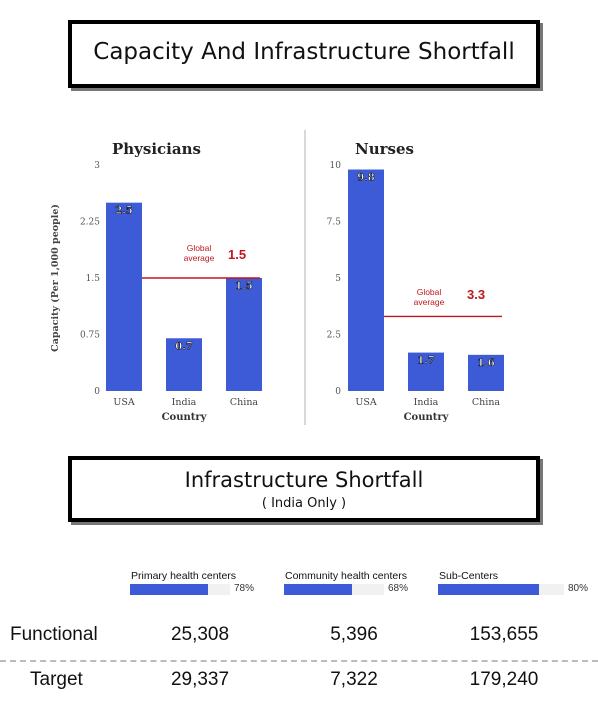 The image size is (598, 712). What do you see at coordinates (183, 346) in the screenshot?
I see `bar-value-label: 0.7` at bounding box center [183, 346].